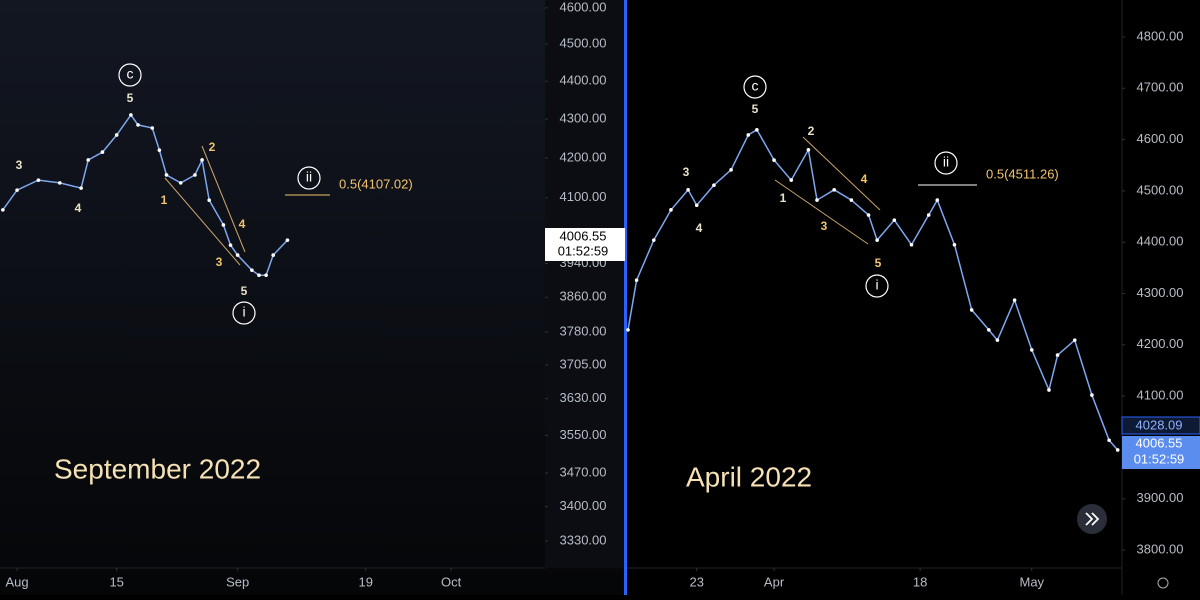 The image size is (1200, 600). I want to click on panel-title: September 2022, so click(157, 468).